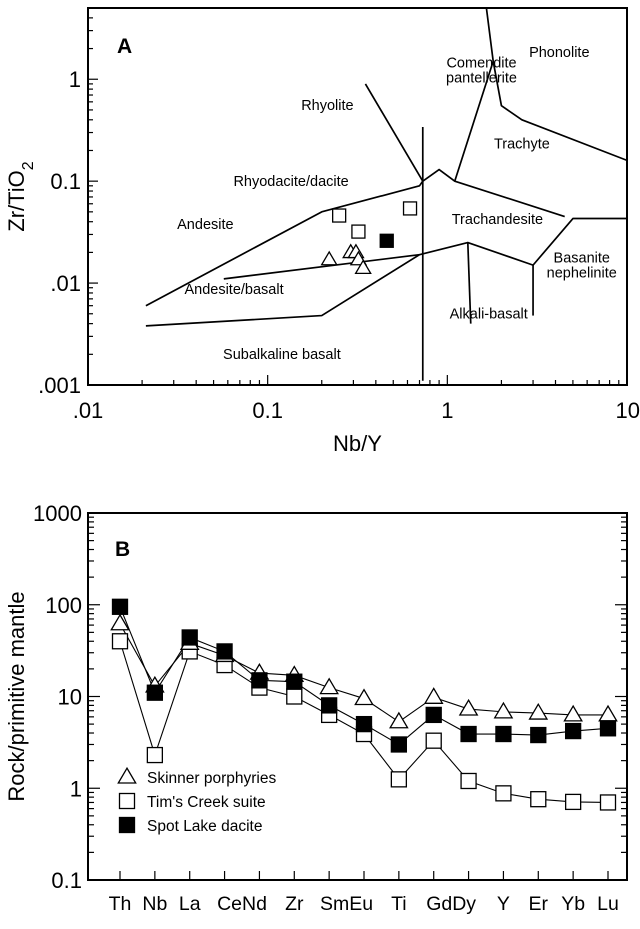 The image size is (640, 929). I want to click on field-label-trachandesite: Trachandesite, so click(497, 220).